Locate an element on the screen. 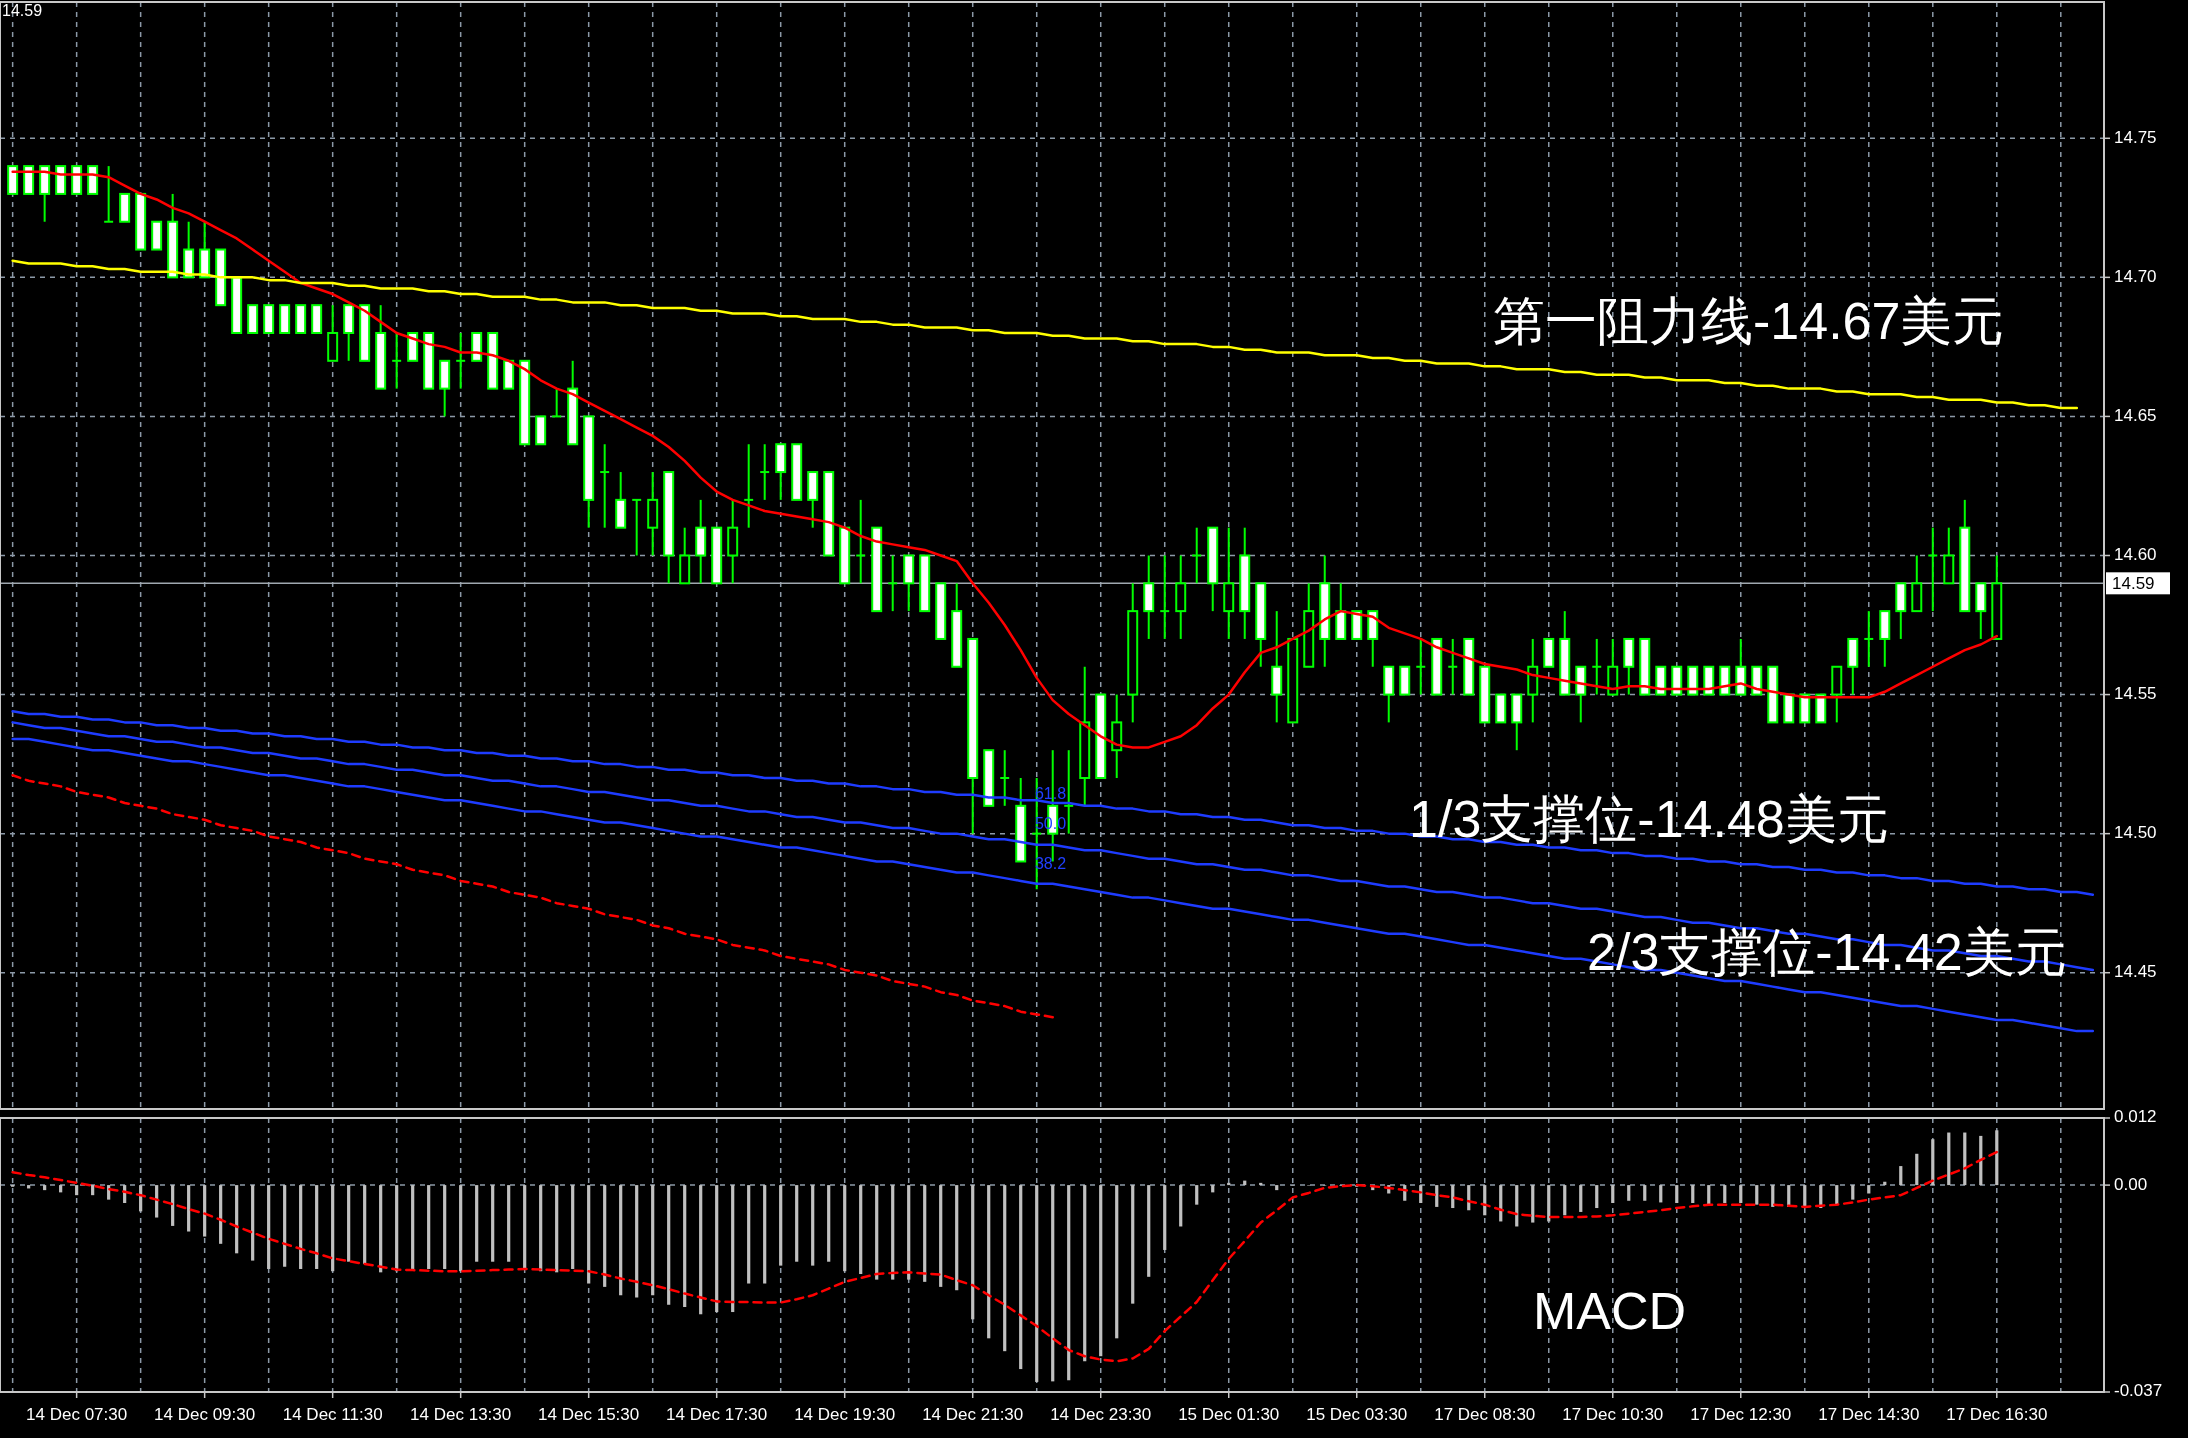 This screenshot has width=2188, height=1438. x-tick-label: 14 Dec 23:30 is located at coordinates (1101, 1414).